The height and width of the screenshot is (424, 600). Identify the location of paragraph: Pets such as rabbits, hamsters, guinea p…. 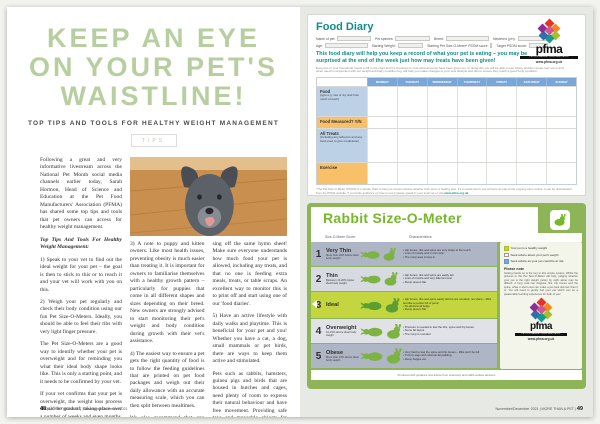
(250, 394).